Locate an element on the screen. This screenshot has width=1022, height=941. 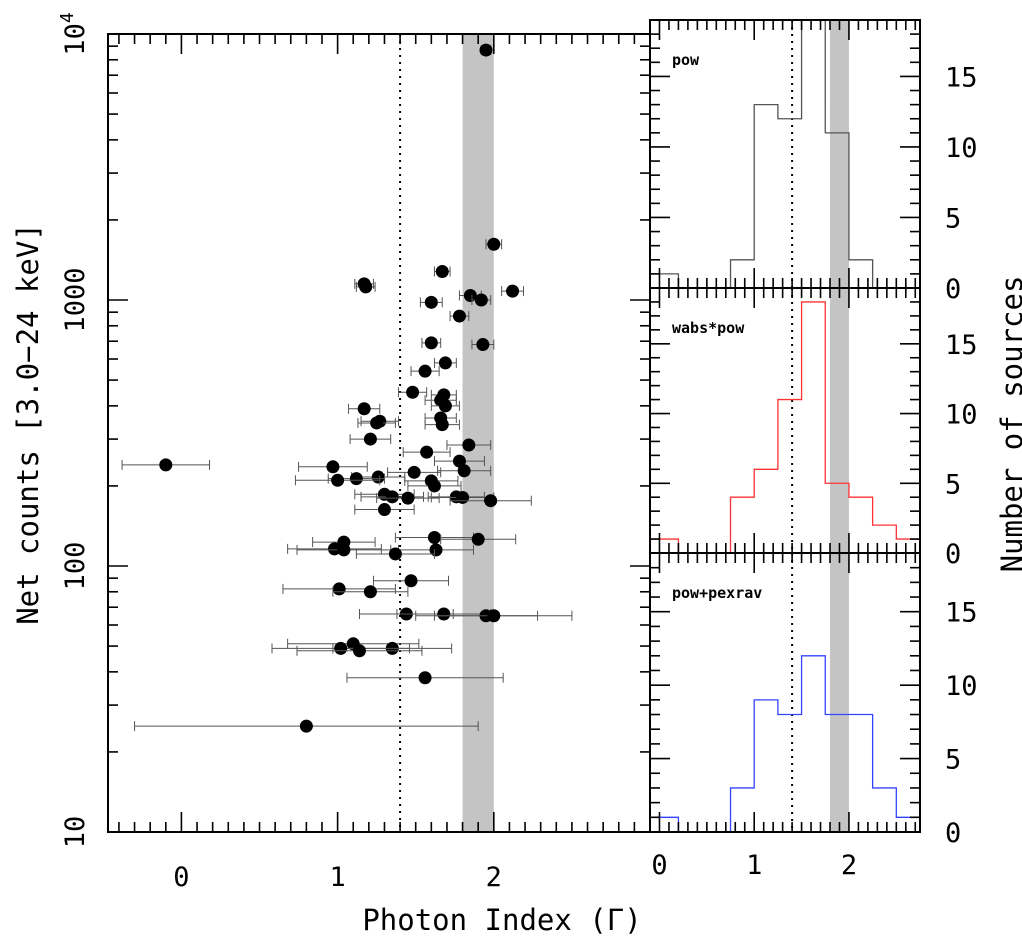
histogram-y-axis-label: Number of sources is located at coordinates (1008, 424).